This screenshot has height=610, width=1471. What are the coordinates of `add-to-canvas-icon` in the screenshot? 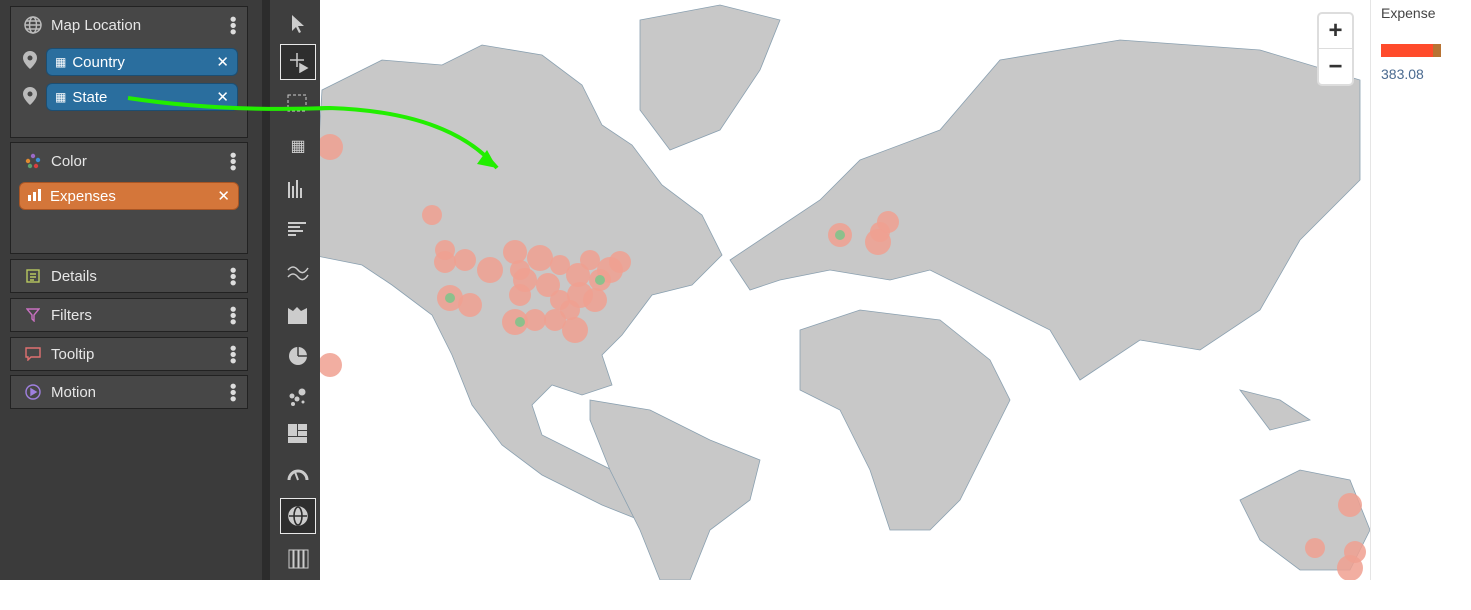 It's located at (298, 62).